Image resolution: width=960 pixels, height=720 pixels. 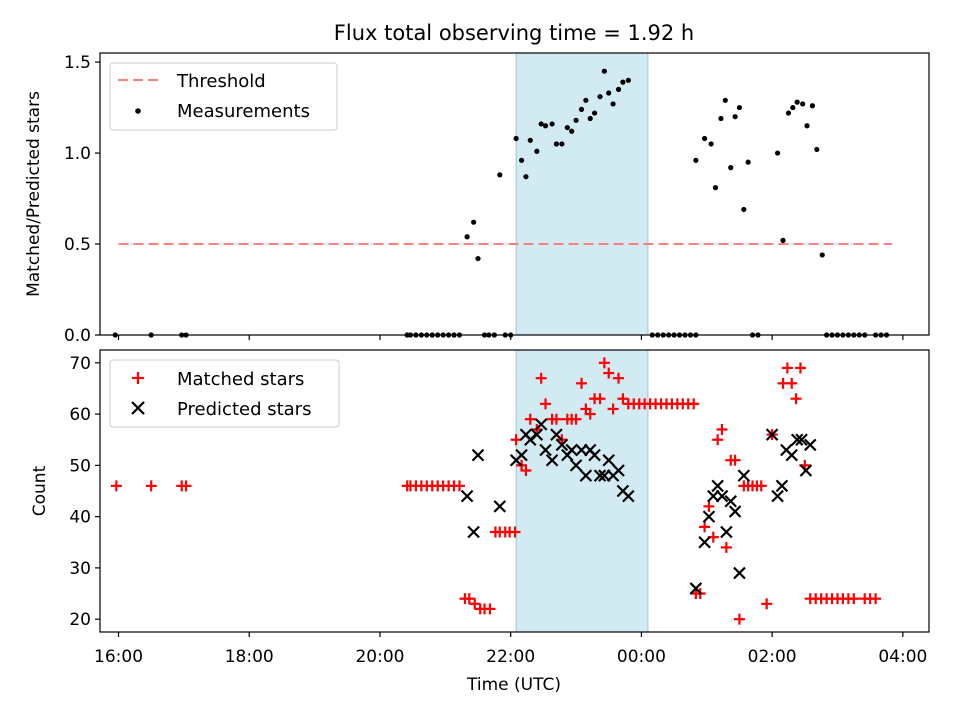 I want to click on bottom-highlight-region, so click(x=582, y=491).